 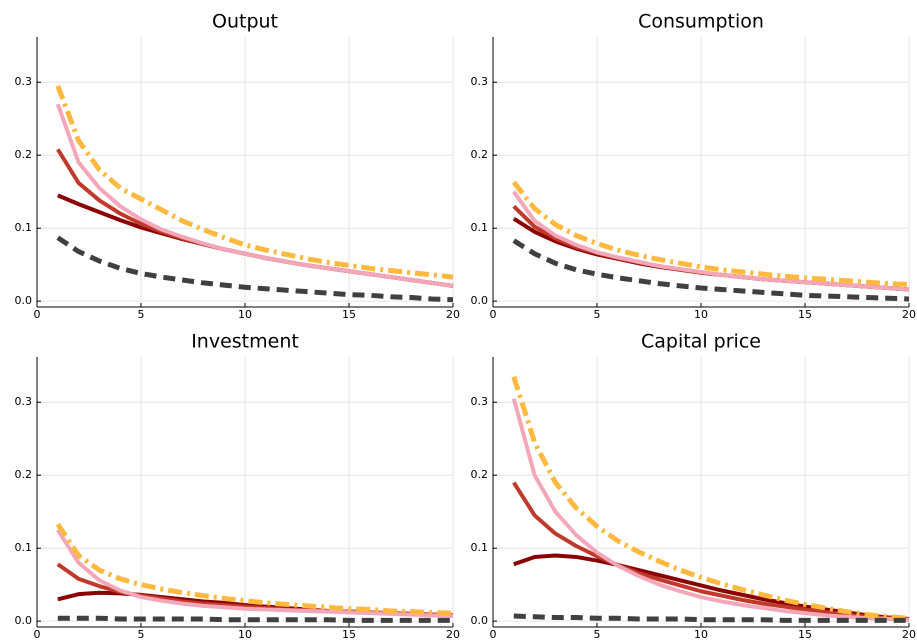 I want to click on subplot-title: Capital price, so click(x=701, y=342).